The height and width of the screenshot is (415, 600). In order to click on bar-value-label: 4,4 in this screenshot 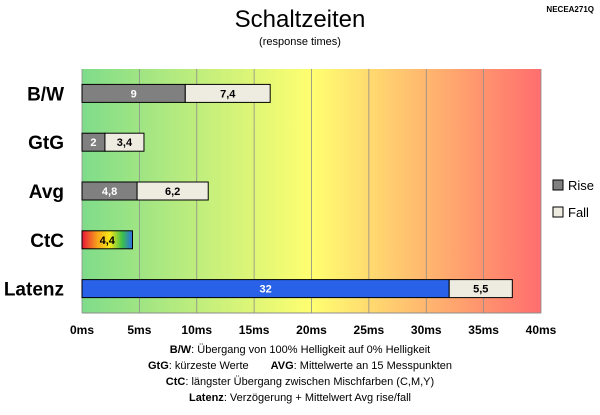, I will do `click(108, 241)`.